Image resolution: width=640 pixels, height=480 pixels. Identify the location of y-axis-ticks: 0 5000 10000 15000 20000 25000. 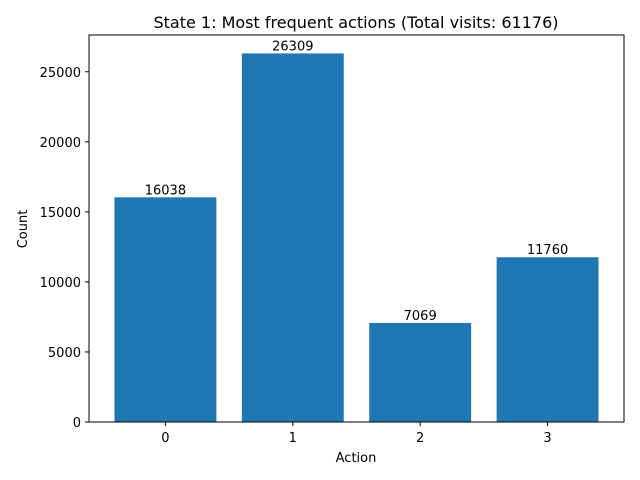
(64, 248).